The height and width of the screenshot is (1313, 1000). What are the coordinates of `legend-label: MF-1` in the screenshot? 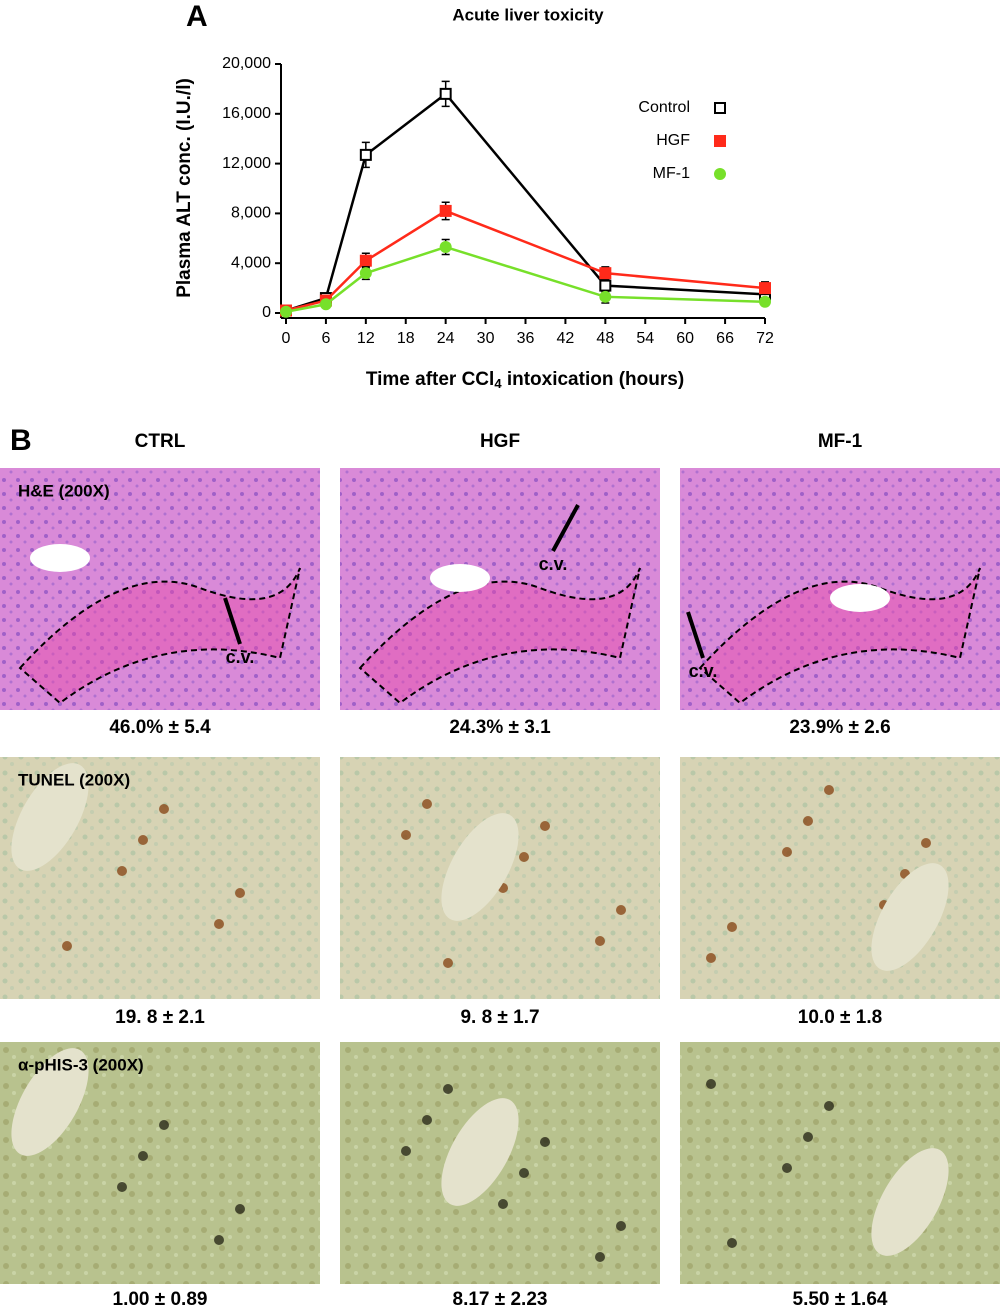 It's located at (671, 173).